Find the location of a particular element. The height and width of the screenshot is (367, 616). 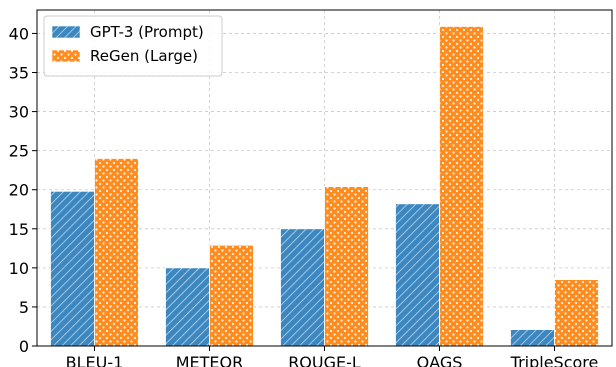

bar-gpt3-prompt-triplescore is located at coordinates (532, 338).